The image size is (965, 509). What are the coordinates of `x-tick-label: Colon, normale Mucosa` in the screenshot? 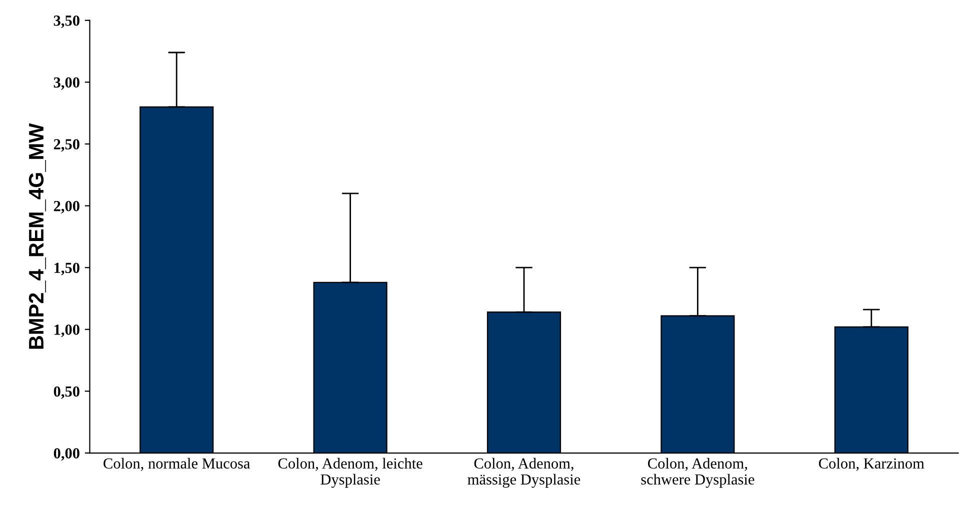 It's located at (177, 464).